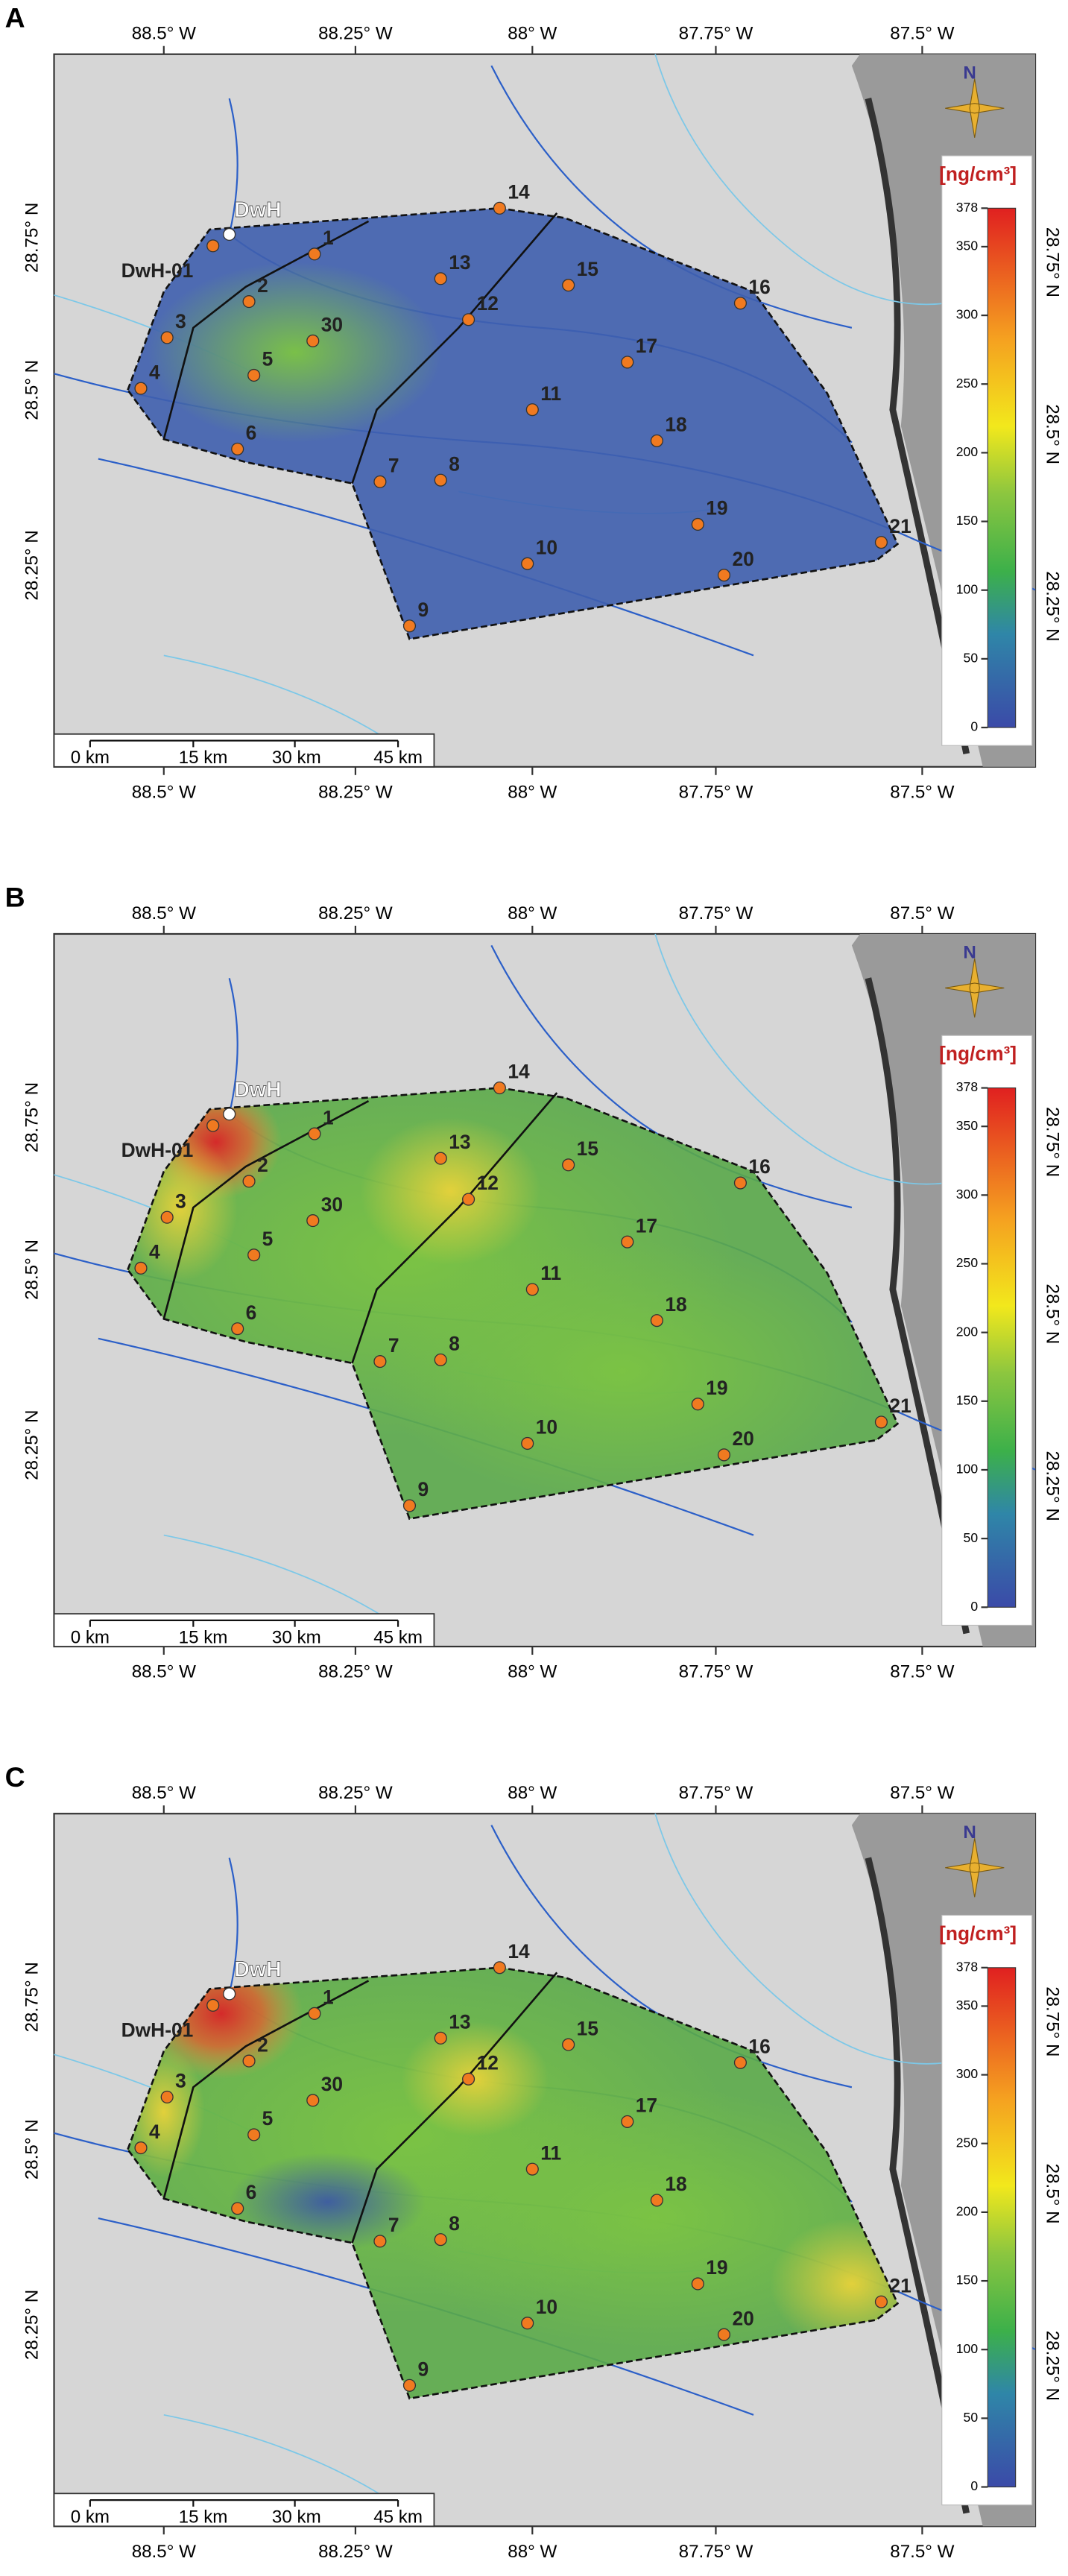  Describe the element at coordinates (251, 1312) in the screenshot. I see `station-label: 6` at that location.